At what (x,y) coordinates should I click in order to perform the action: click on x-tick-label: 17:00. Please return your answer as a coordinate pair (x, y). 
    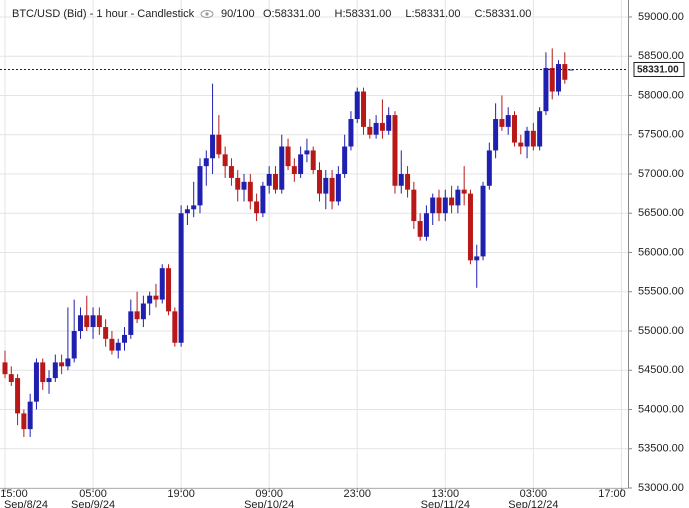
    Looking at the image, I should click on (612, 494).